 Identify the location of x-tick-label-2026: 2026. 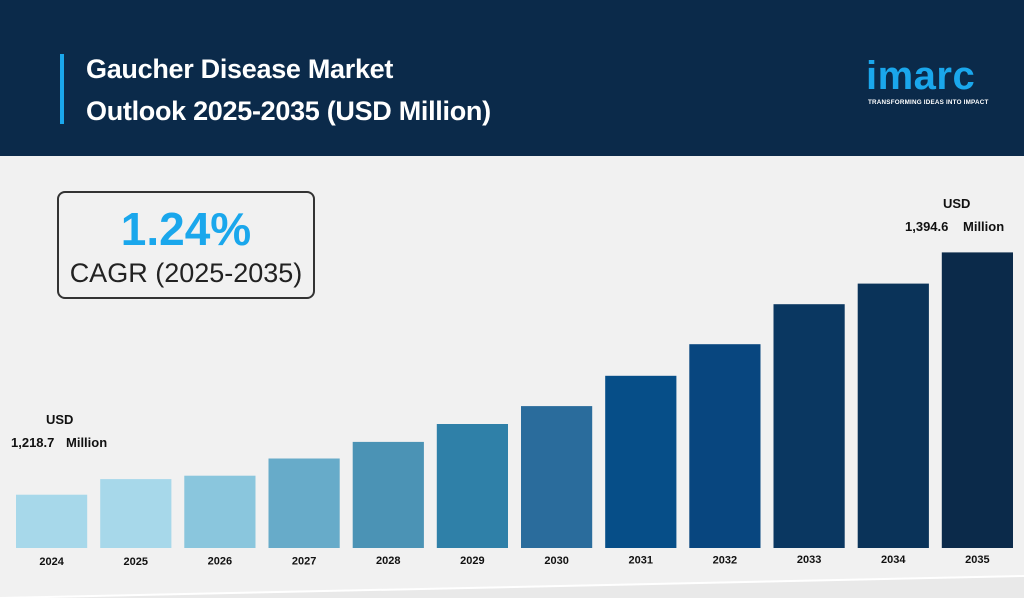
(220, 562).